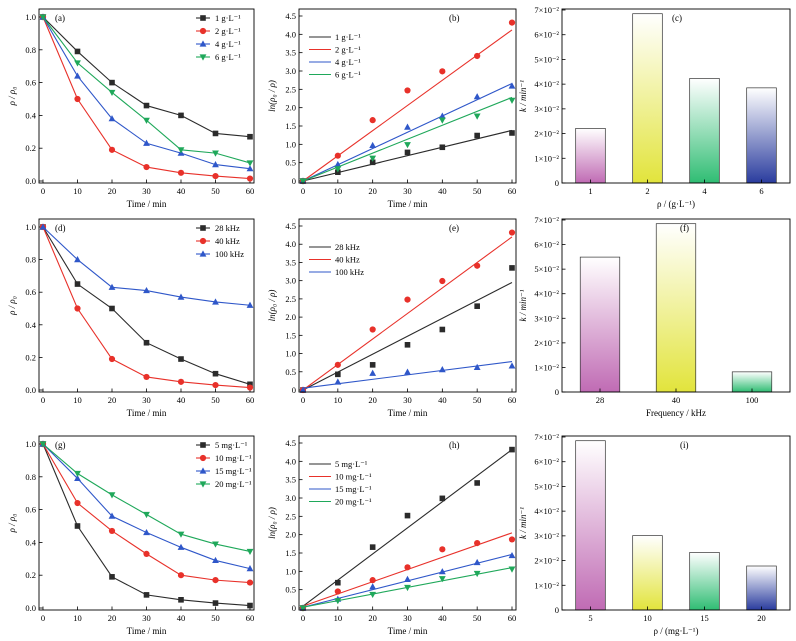 The height and width of the screenshot is (641, 796). I want to click on y-tick-label: 3.0, so click(290, 281).